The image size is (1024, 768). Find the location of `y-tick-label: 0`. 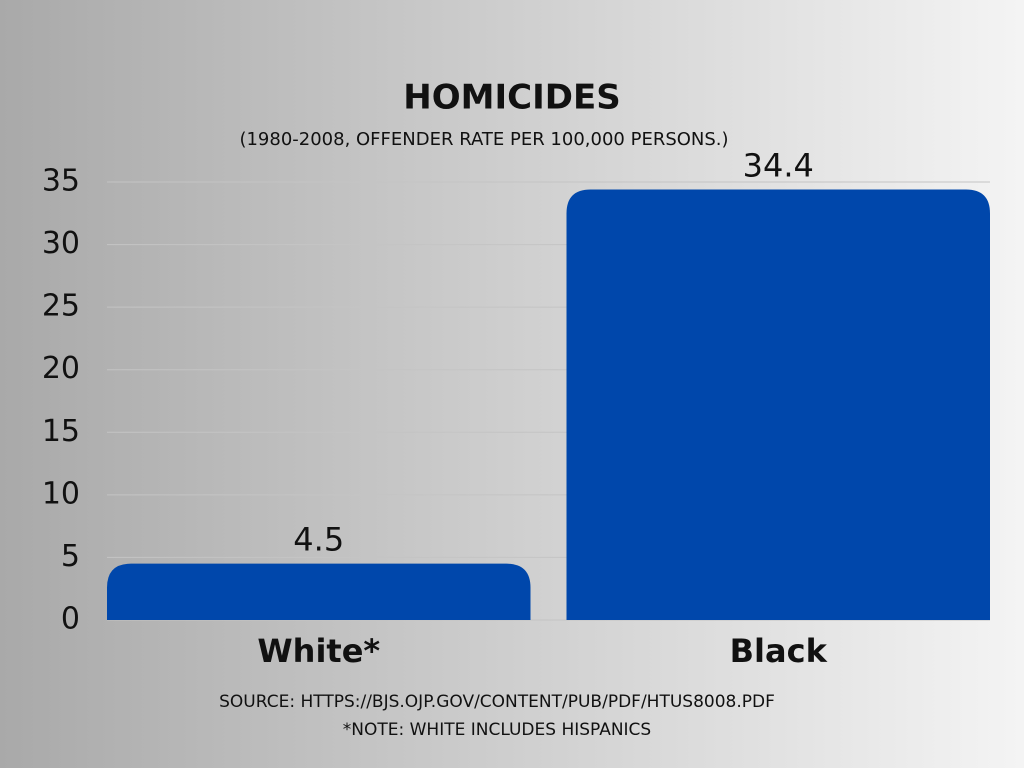

y-tick-label: 0 is located at coordinates (70, 619).